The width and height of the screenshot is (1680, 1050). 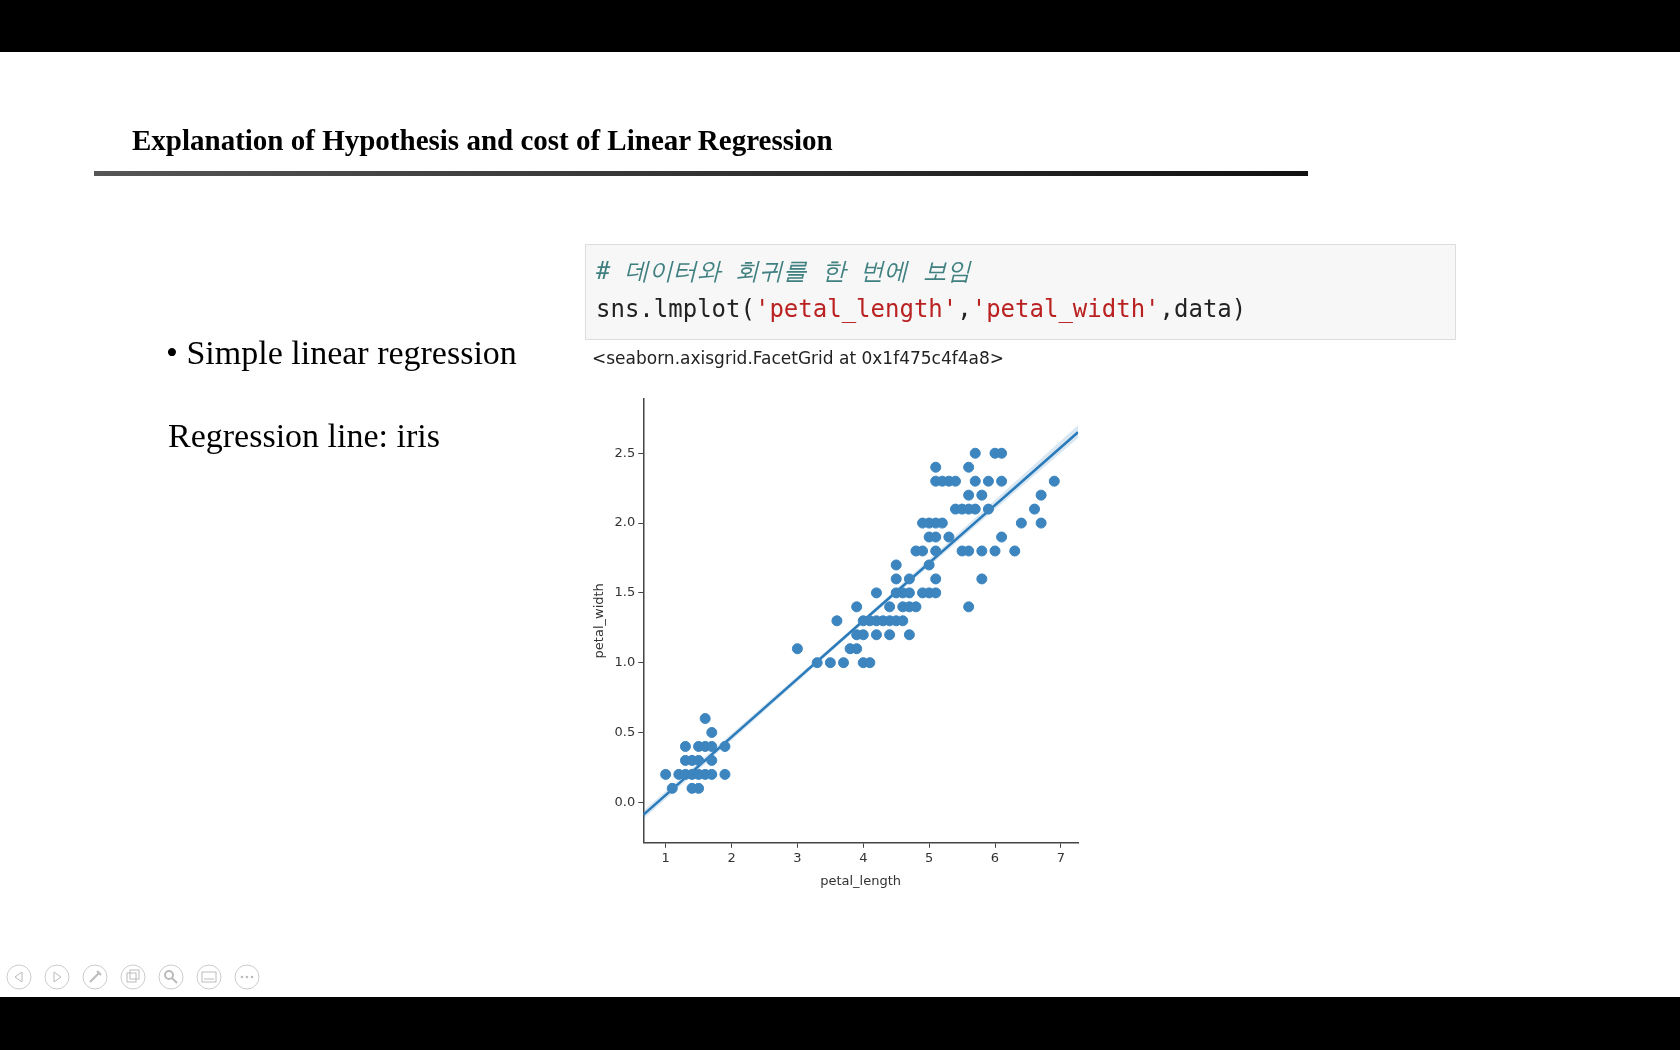 I want to click on x-tick-label: 7, so click(x=1061, y=857).